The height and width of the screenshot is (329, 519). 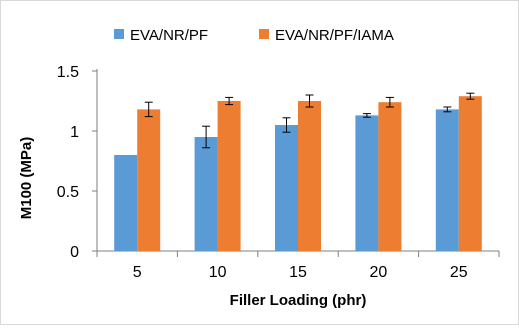 I want to click on legend-label: EVA/NR/PF/IAMA, so click(x=334, y=35).